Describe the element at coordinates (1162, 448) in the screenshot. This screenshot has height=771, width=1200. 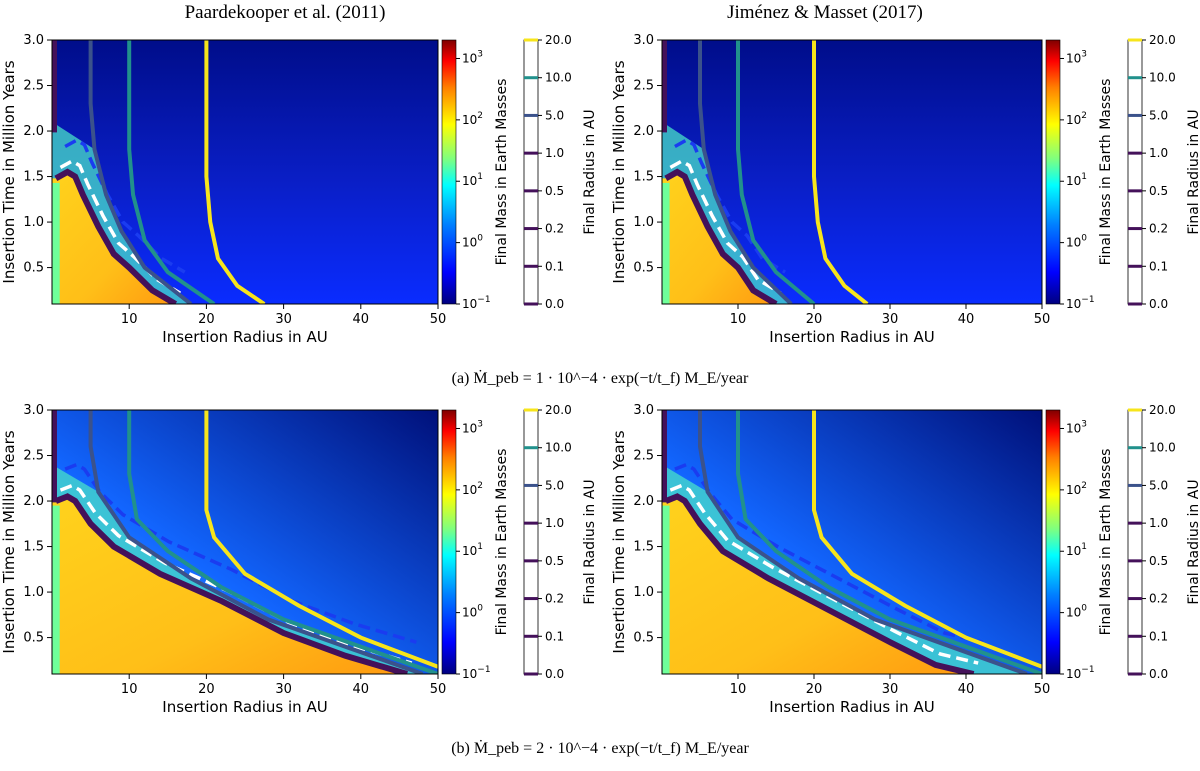
I see `radius-colorbar-tick-label: 10.0` at that location.